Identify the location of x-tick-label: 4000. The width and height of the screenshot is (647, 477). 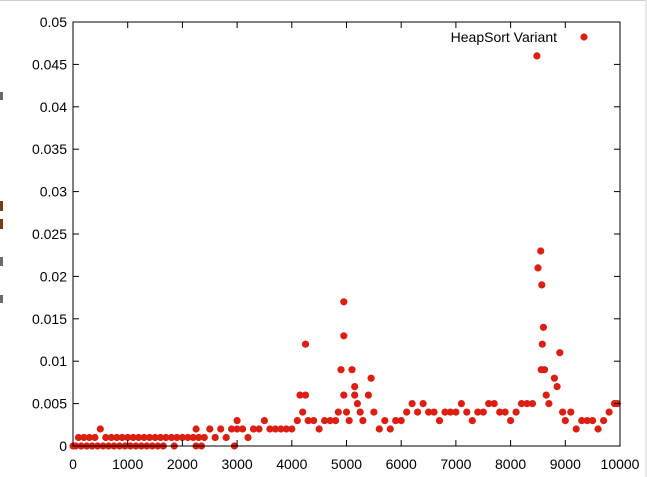
(291, 464).